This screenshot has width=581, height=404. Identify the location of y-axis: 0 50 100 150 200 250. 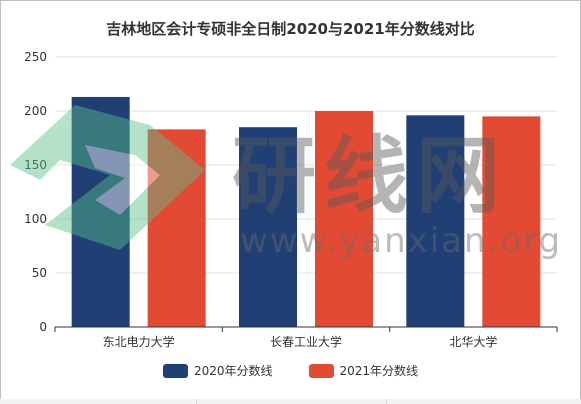
(35, 192).